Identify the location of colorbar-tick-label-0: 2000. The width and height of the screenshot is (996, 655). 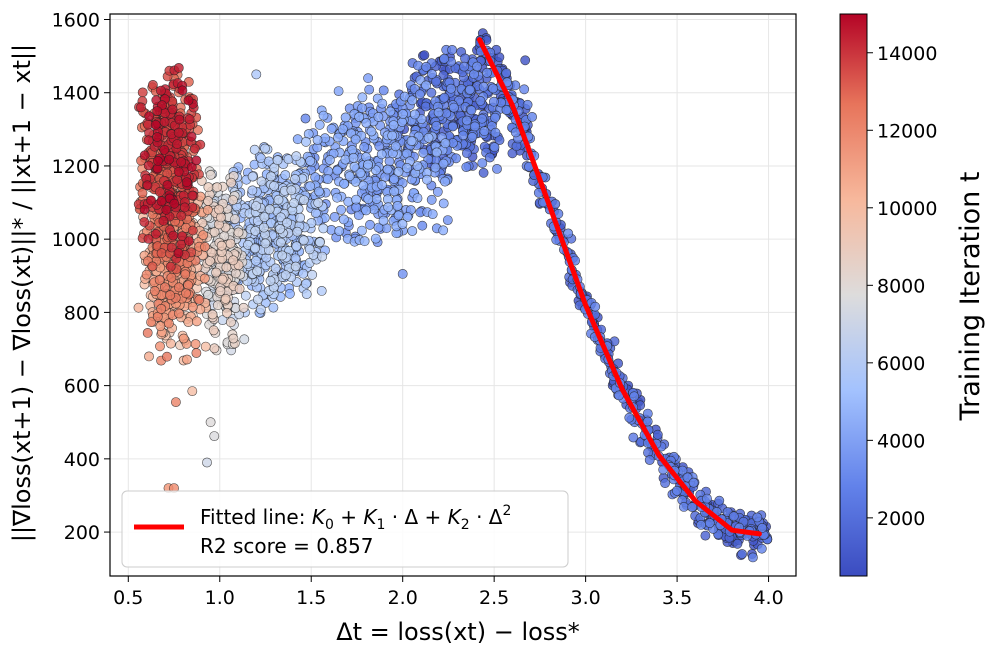
(901, 519).